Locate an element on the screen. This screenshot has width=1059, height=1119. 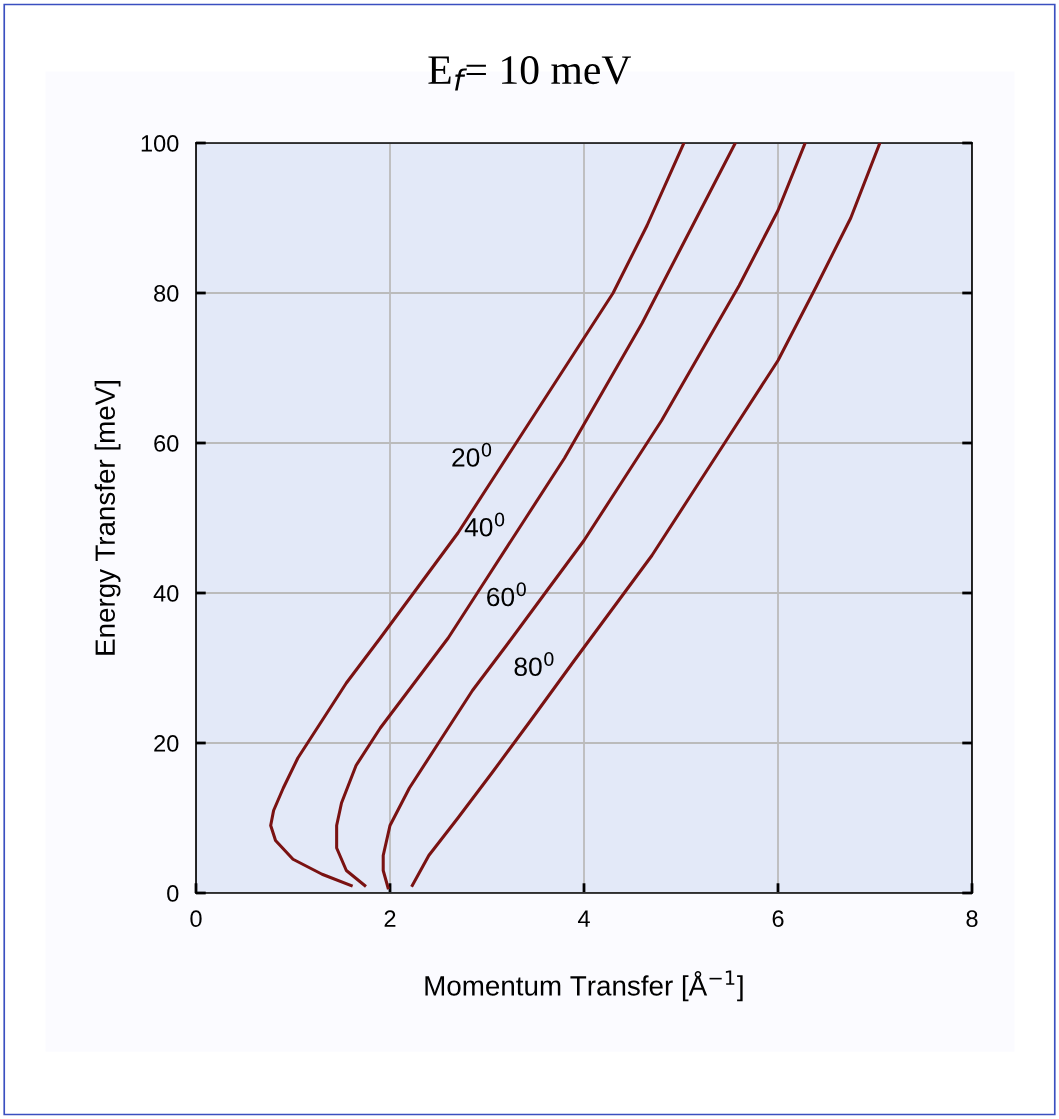
series-label: 60$^{0}$ is located at coordinates (506, 594).